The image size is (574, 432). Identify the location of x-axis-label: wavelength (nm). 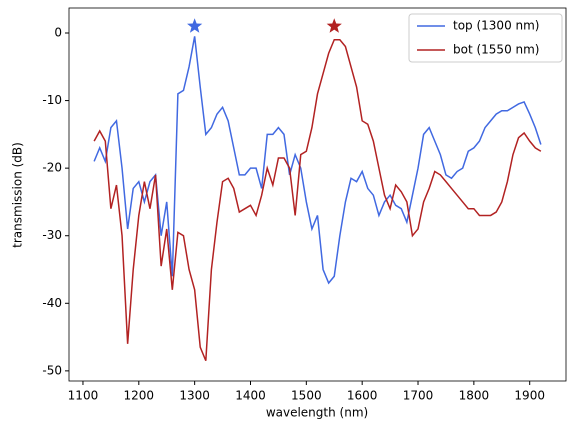
(317, 413).